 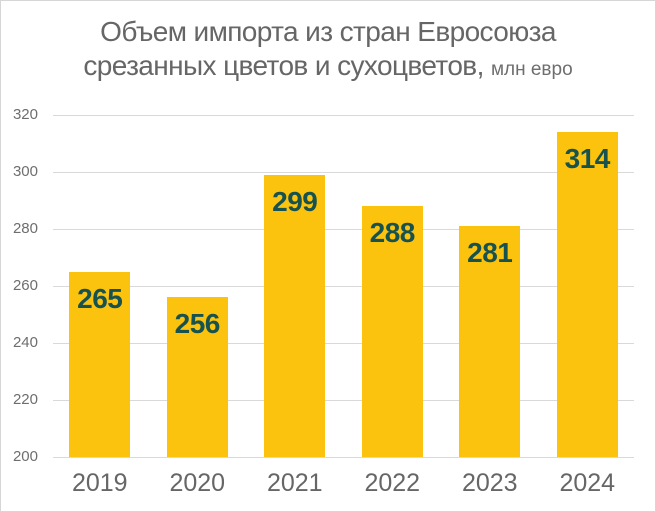 I want to click on bar-2021: 299, so click(x=295, y=315).